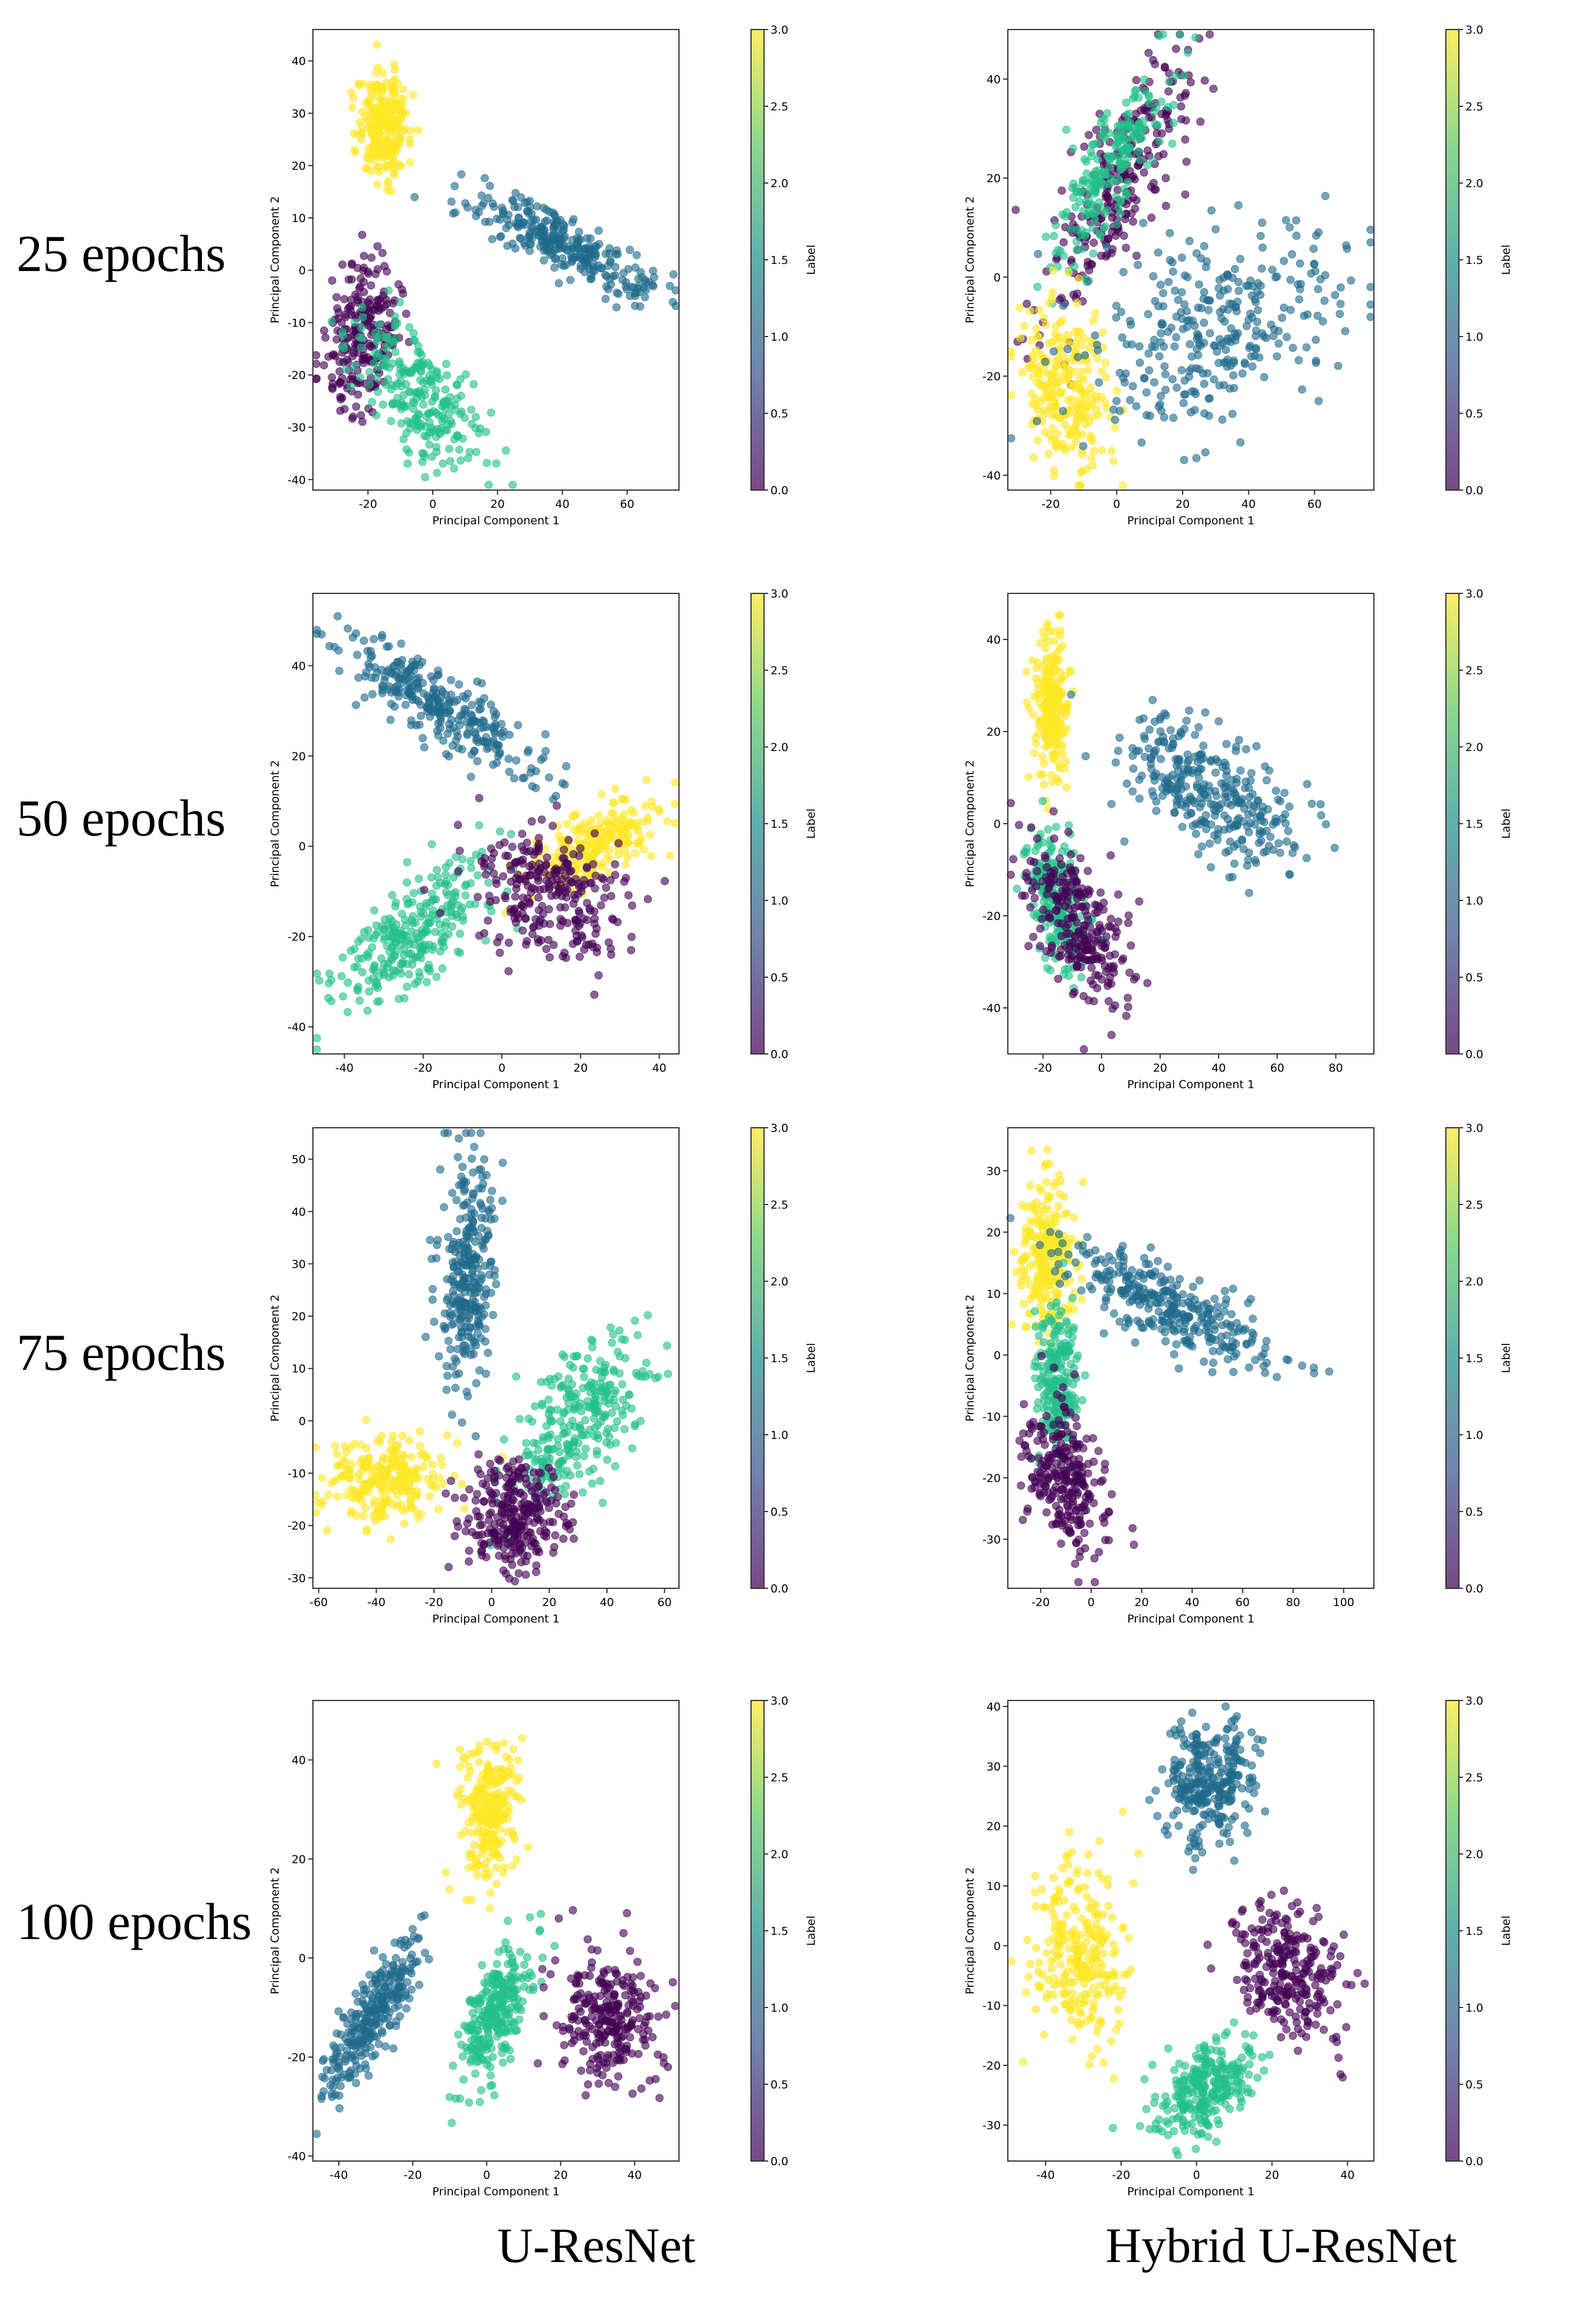  What do you see at coordinates (1474, 1054) in the screenshot?
I see `colorbar-tick-label: 0.0` at bounding box center [1474, 1054].